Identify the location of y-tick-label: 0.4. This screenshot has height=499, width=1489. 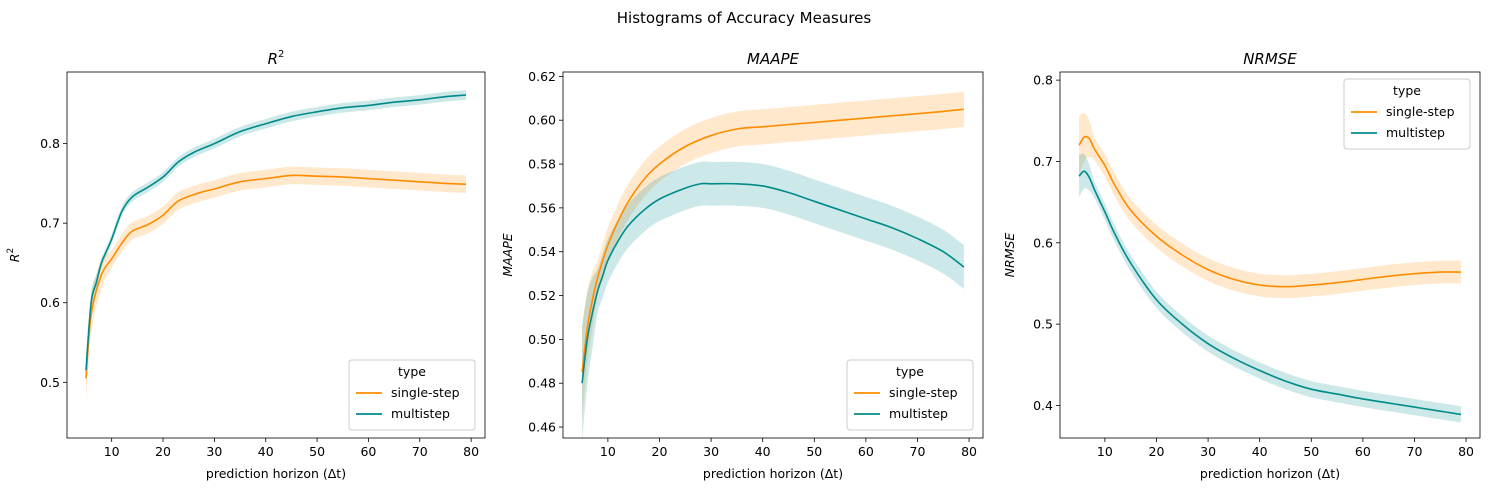
(1043, 405).